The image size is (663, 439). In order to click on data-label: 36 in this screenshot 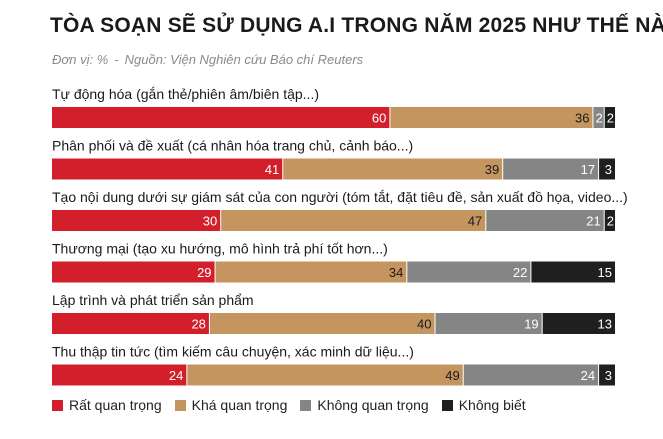, I will do `click(582, 118)`.